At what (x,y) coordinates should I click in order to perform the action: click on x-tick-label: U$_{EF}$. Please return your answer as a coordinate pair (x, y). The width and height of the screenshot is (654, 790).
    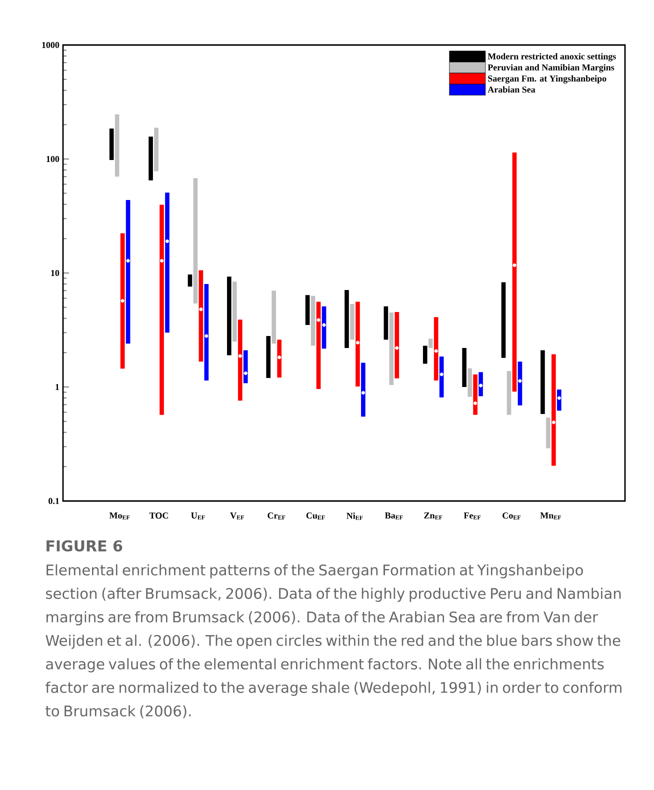
    Looking at the image, I should click on (198, 516).